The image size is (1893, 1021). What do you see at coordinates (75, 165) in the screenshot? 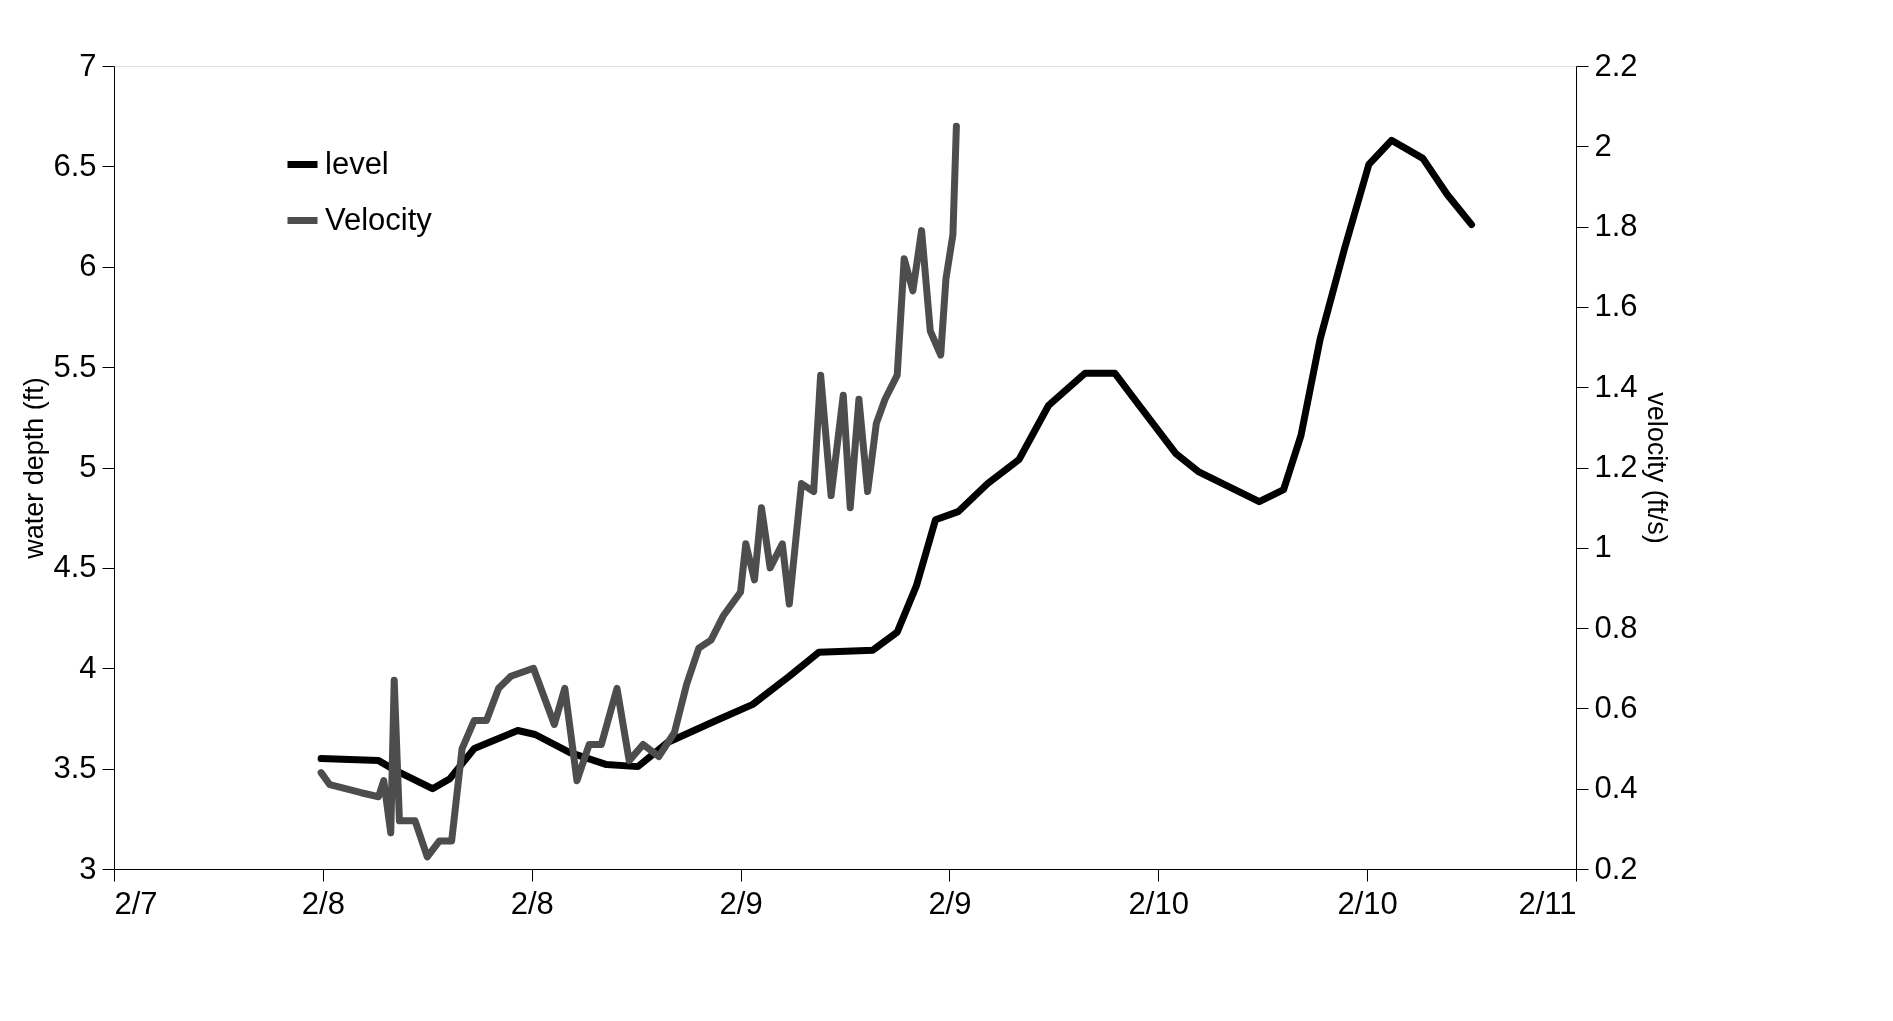
I see `y-tick-label: 6.5` at bounding box center [75, 165].